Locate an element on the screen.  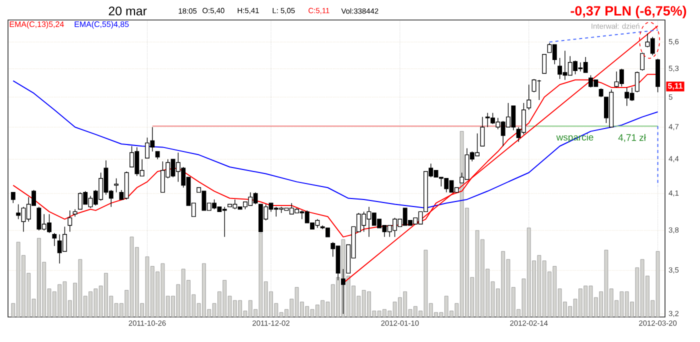
text: 20 mar is located at coordinates (127, 11).